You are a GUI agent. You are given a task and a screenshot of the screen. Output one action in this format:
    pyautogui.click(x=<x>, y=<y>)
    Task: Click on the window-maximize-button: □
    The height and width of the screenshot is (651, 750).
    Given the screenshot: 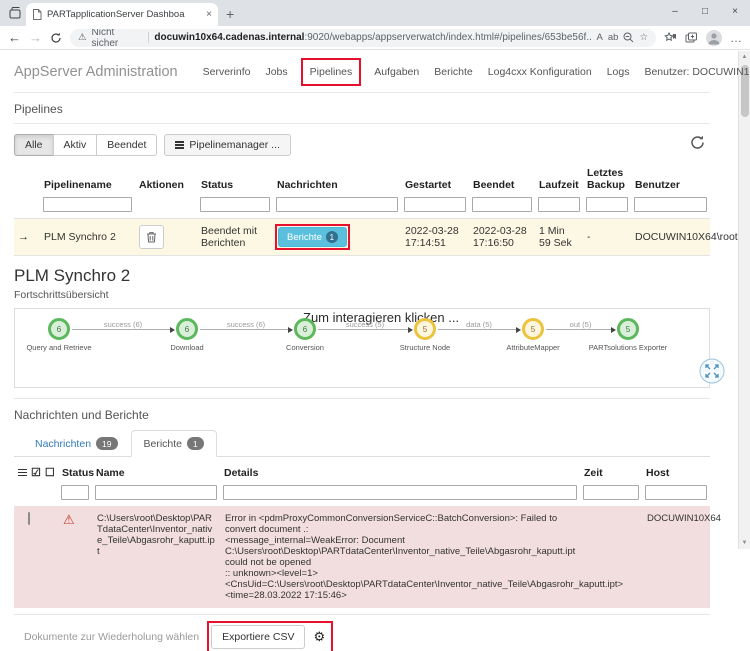 What is the action you would take?
    pyautogui.click(x=705, y=11)
    